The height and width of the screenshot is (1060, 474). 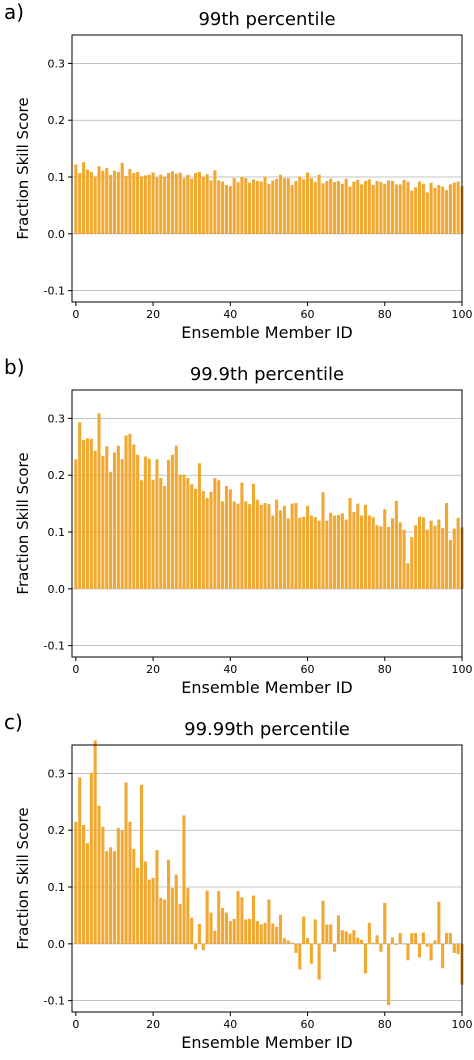 I want to click on y-axis-label: Fraction Skill Score, so click(x=23, y=878).